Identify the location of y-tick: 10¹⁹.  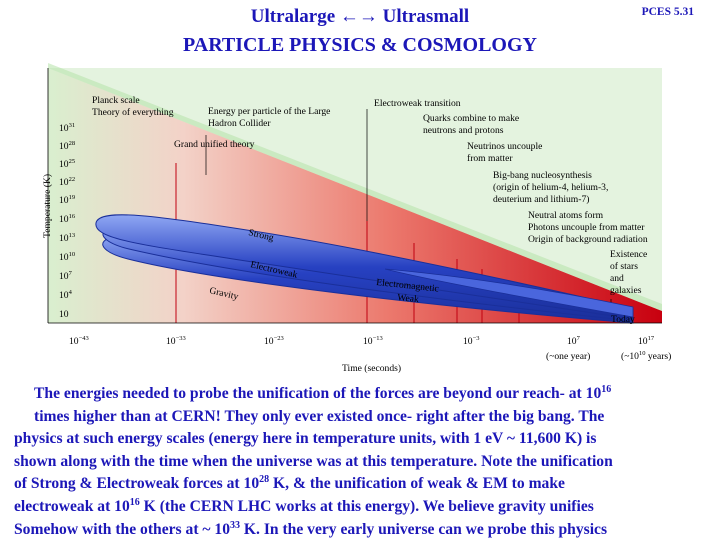
(67, 200).